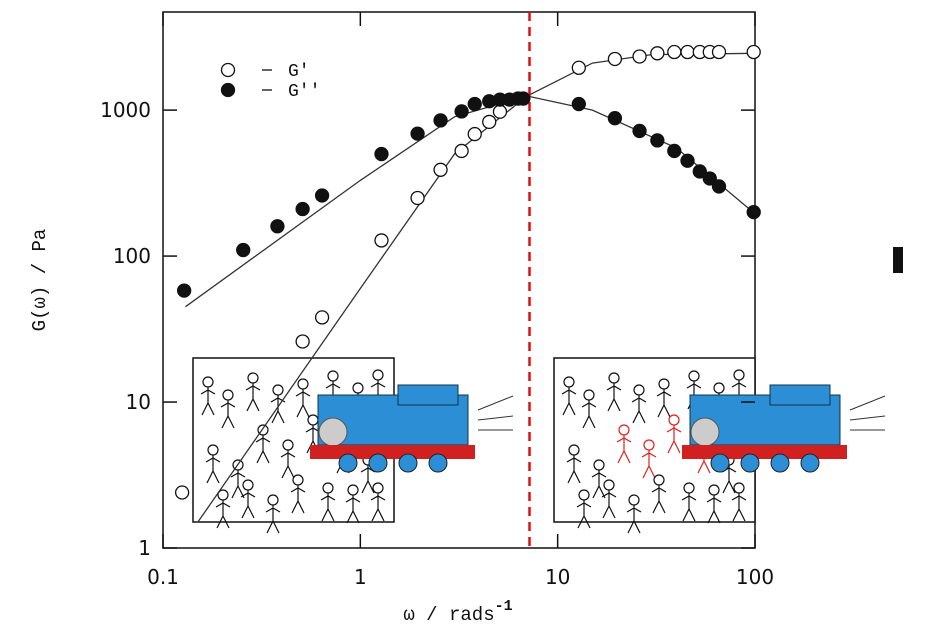  What do you see at coordinates (228, 70) in the screenshot?
I see `legend-marker` at bounding box center [228, 70].